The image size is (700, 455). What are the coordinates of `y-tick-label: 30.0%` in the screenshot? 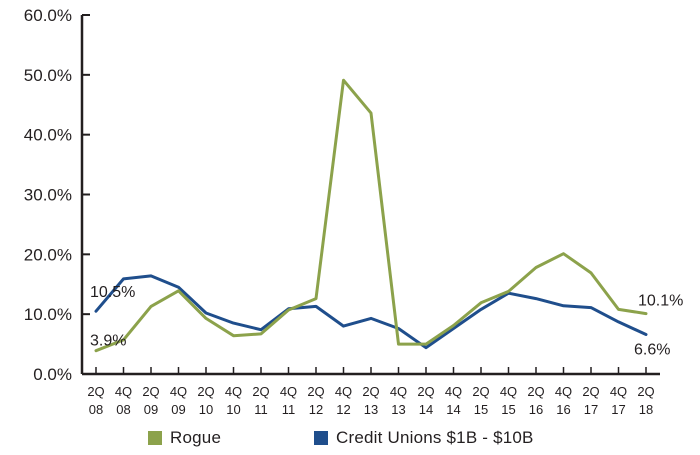 It's located at (48, 195).